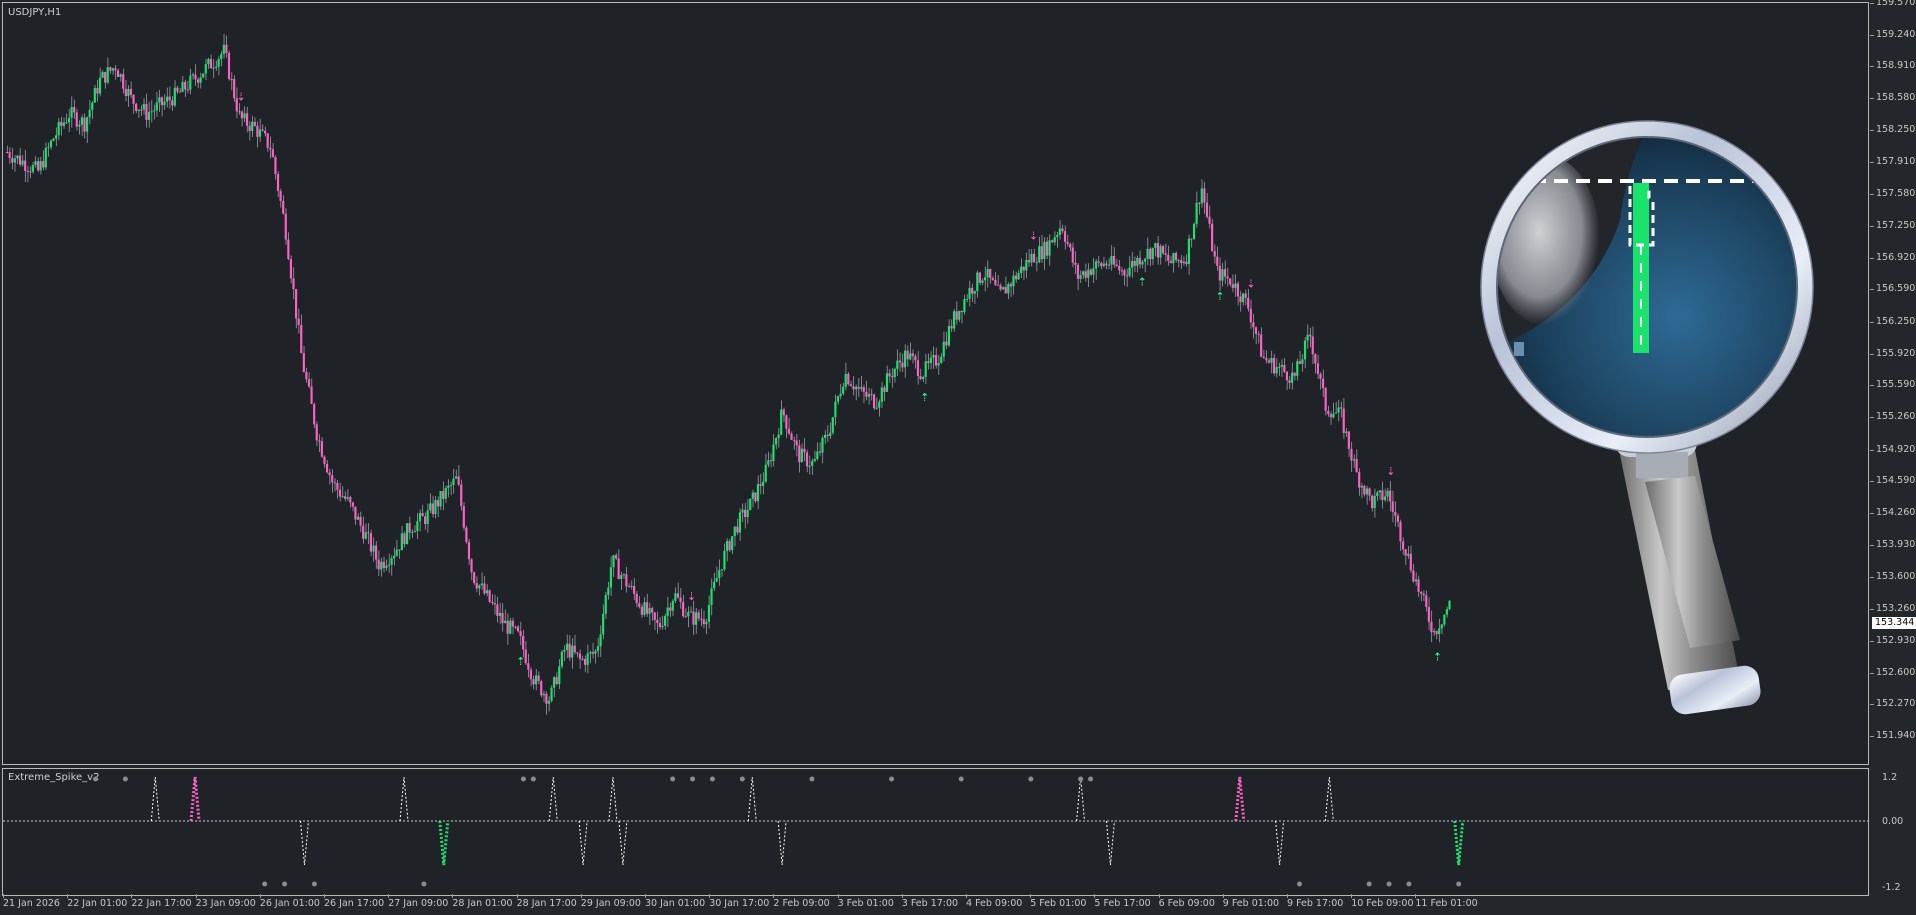 The image size is (1916, 915). I want to click on indicator-panel: Extreme_Spike_v2, so click(935, 832).